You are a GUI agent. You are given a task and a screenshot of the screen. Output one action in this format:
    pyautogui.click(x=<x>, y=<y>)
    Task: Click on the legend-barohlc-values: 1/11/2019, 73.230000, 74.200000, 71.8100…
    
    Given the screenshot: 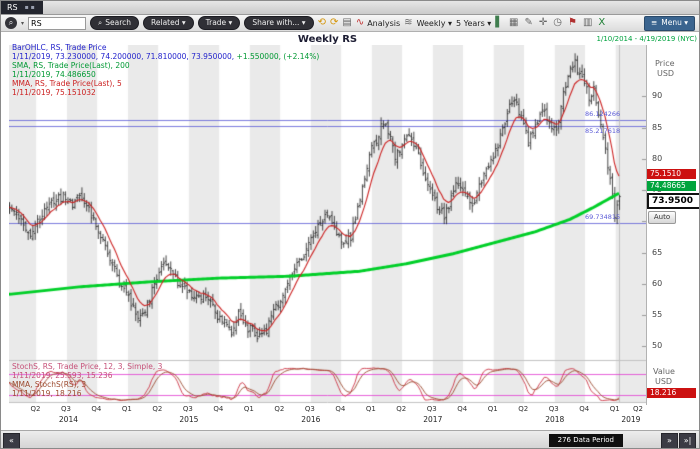 What is the action you would take?
    pyautogui.click(x=166, y=56)
    